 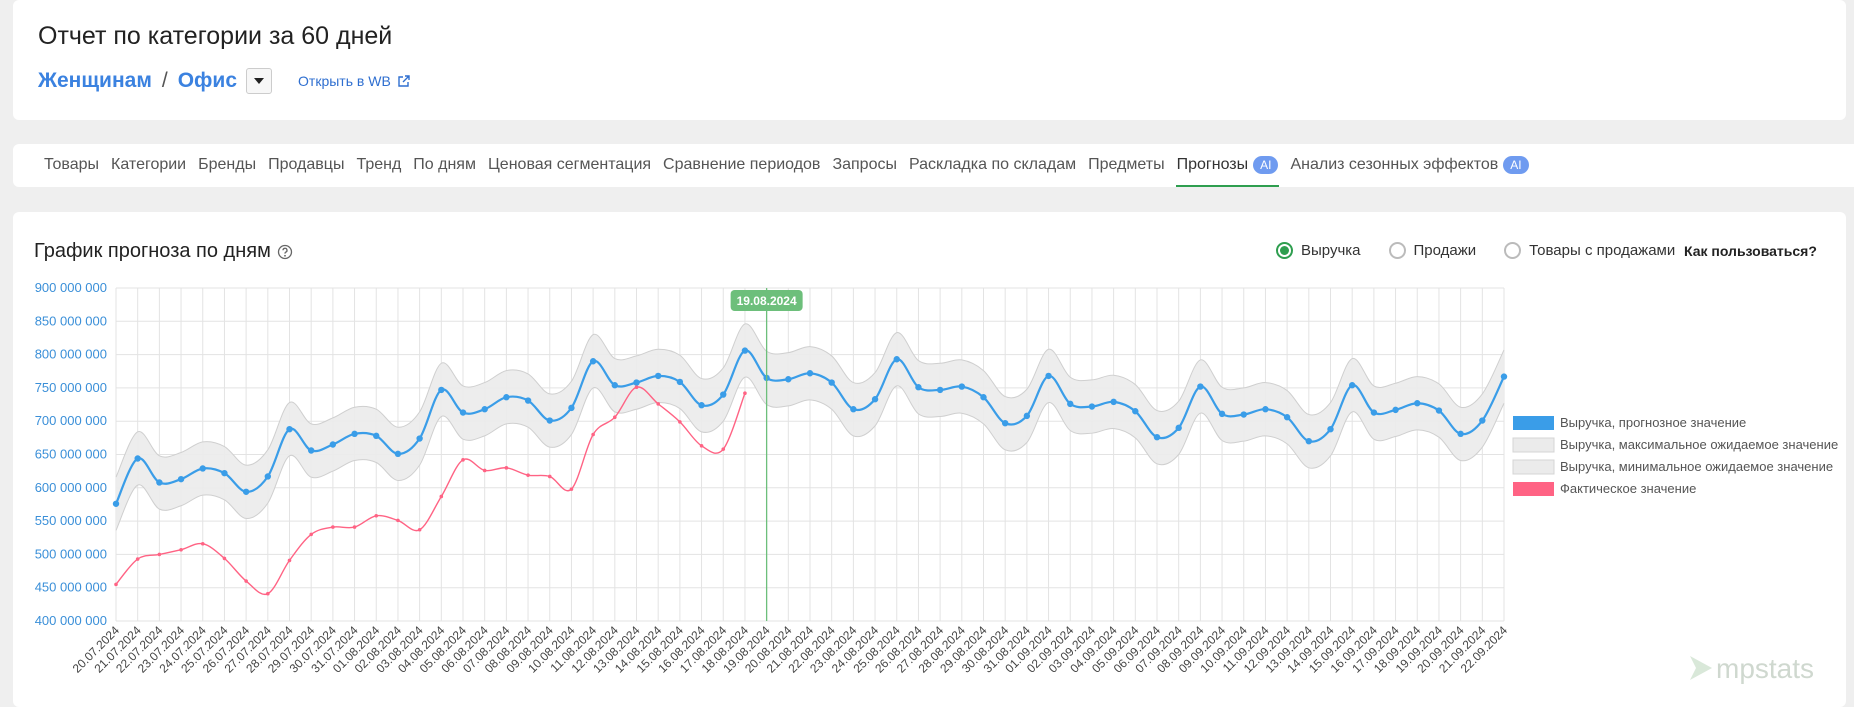 What do you see at coordinates (1432, 250) in the screenshot?
I see `radio-option: Продажи` at bounding box center [1432, 250].